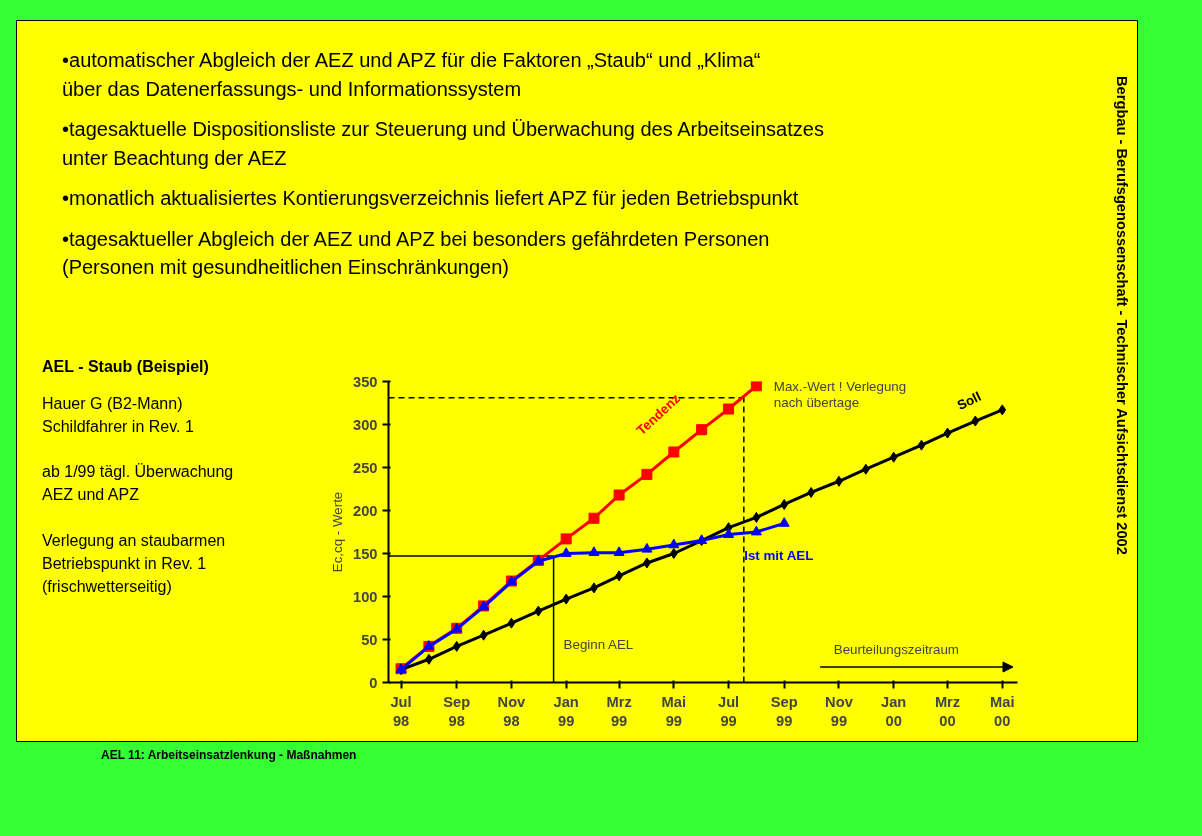 The width and height of the screenshot is (1202, 836). I want to click on y-tick-label: 0, so click(373, 682).